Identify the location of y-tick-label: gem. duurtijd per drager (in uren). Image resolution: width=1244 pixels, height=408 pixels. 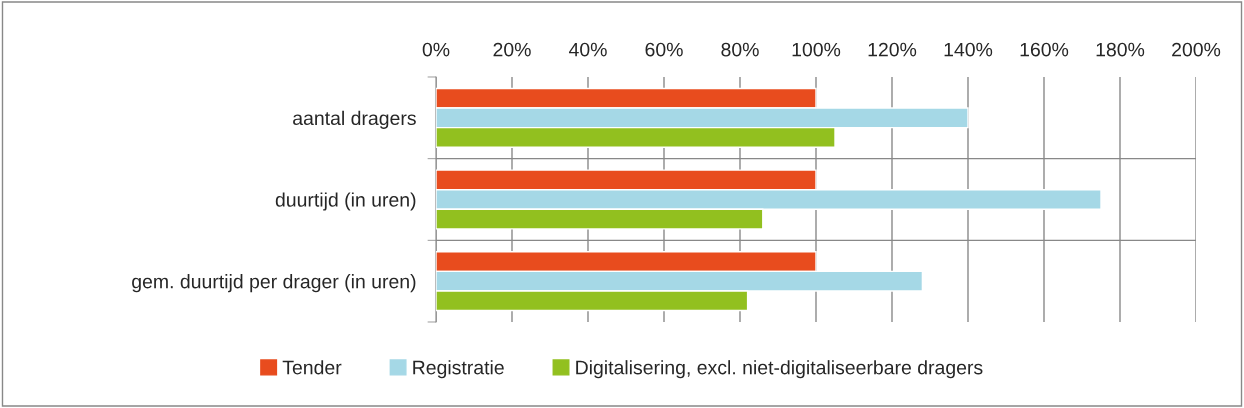
(274, 283).